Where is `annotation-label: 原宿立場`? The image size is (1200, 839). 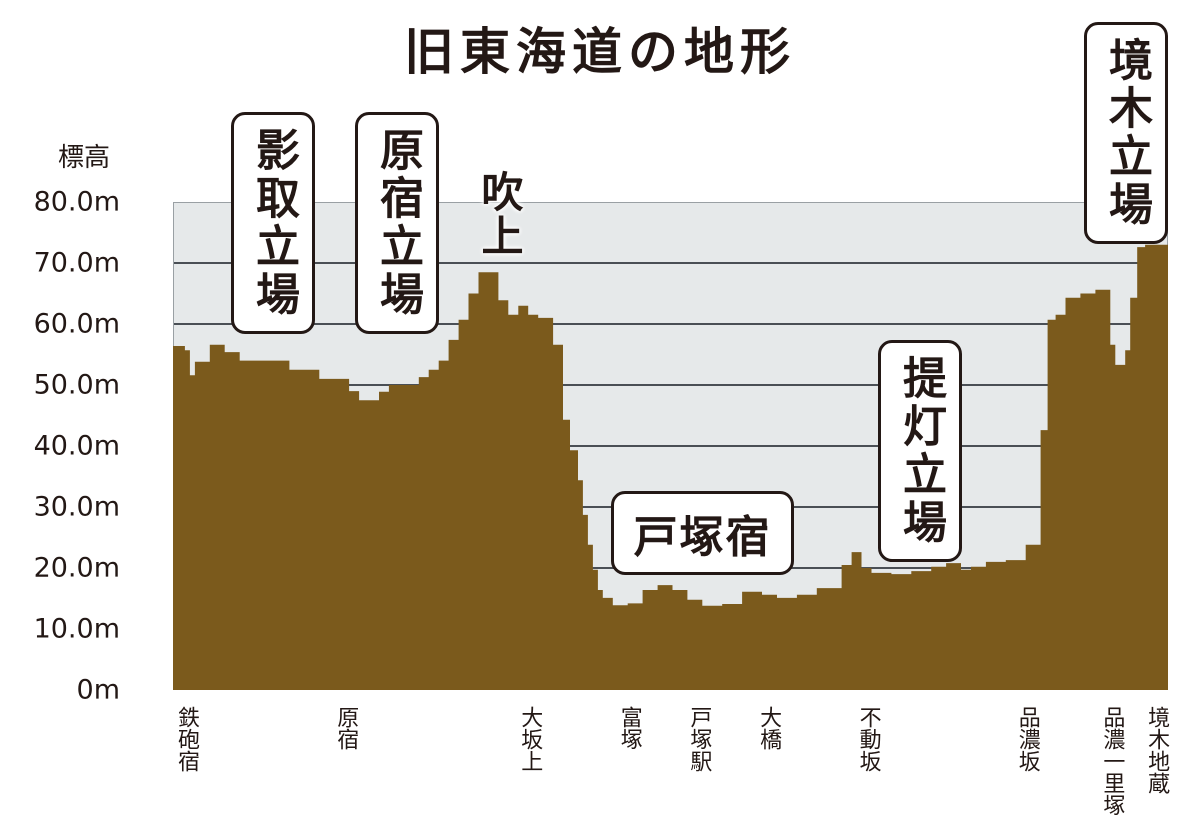 annotation-label: 原宿立場 is located at coordinates (397, 223).